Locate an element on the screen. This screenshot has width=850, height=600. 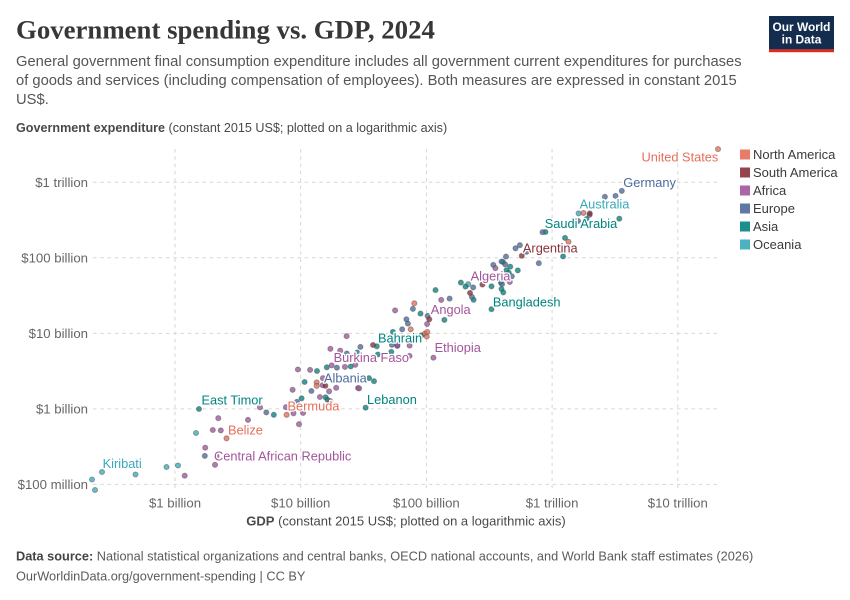
svg-text: Africa is located at coordinates (770, 190).